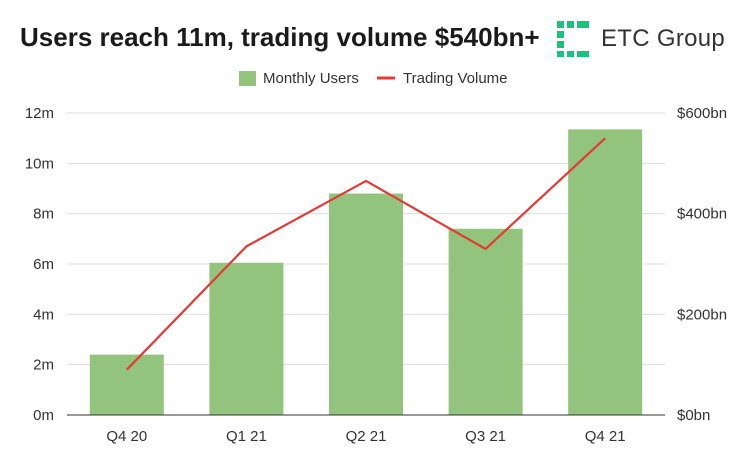  What do you see at coordinates (43, 365) in the screenshot?
I see `left-tick-label: 2m` at bounding box center [43, 365].